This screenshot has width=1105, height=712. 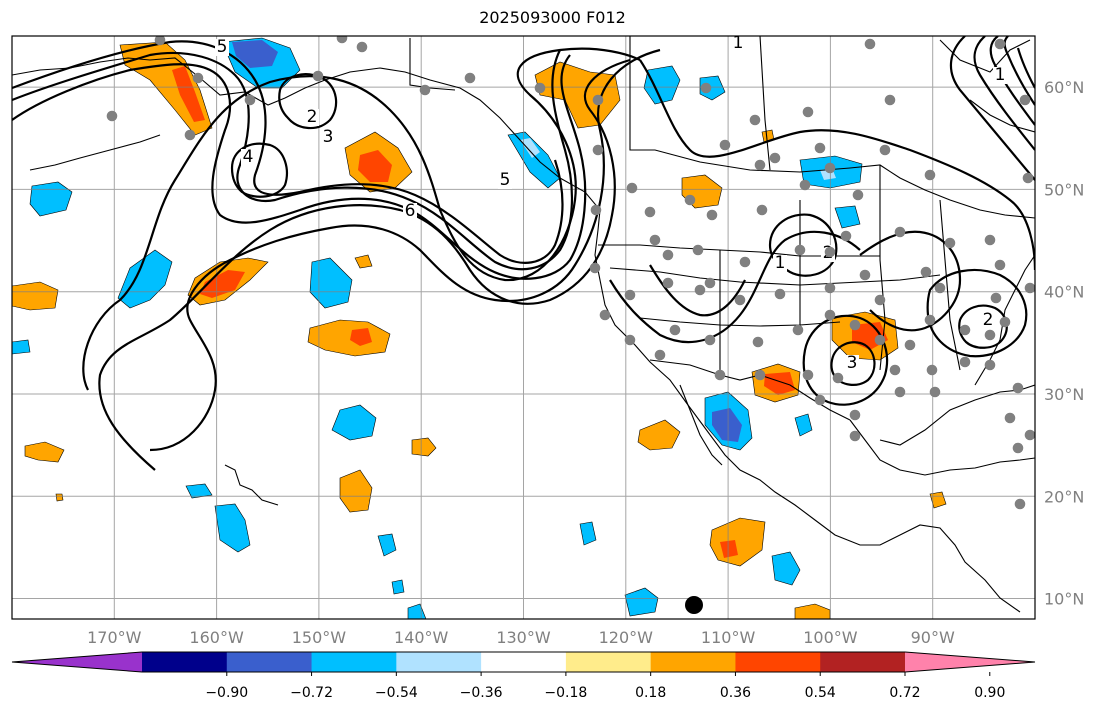 What do you see at coordinates (1064, 599) in the screenshot?
I see `lat-tick-label: 10°N` at bounding box center [1064, 599].